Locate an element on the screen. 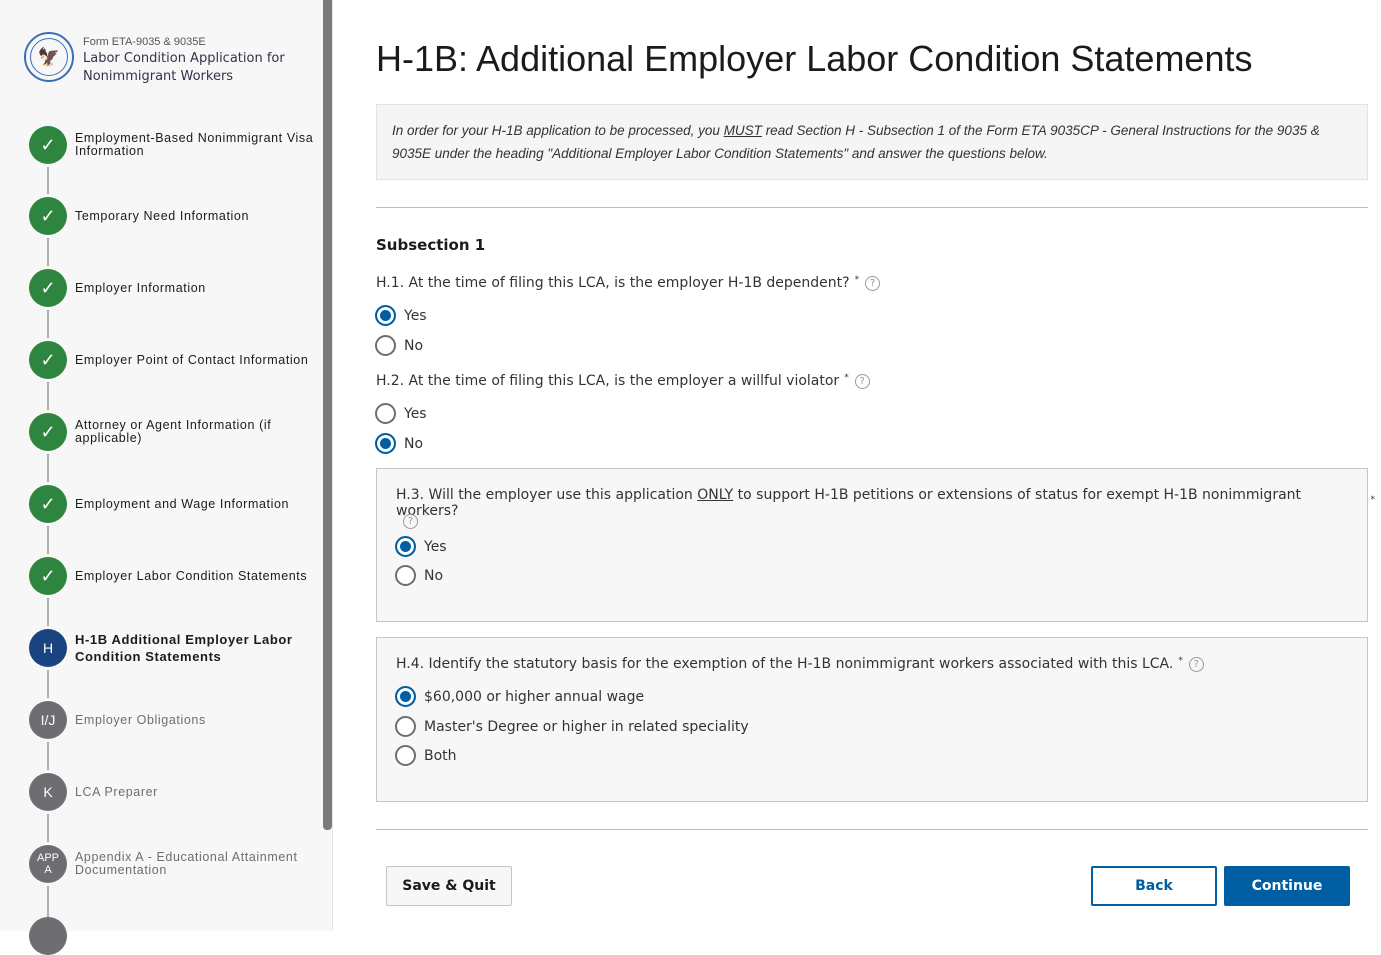  step-badge: APP A is located at coordinates (48, 864).